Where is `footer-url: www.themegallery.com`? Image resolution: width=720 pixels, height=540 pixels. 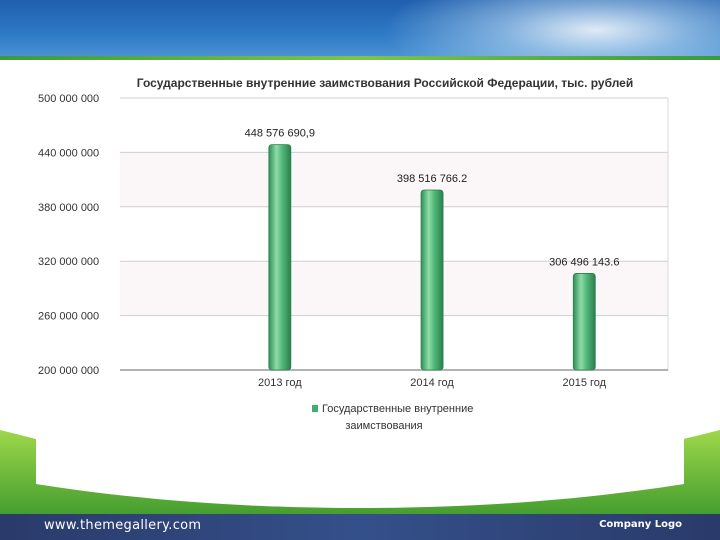
footer-url: www.themegallery.com is located at coordinates (123, 525).